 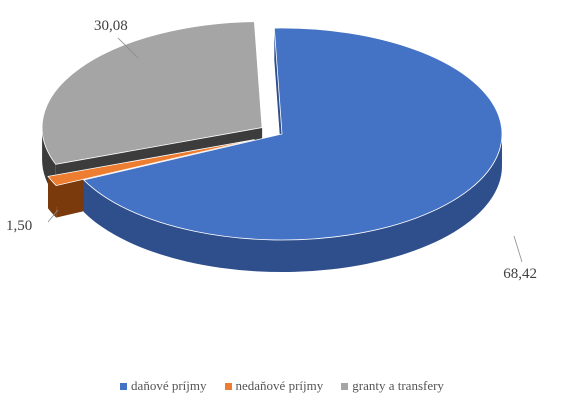 What do you see at coordinates (278, 97) in the screenshot?
I see `slice-wall-danove-prijmy` at bounding box center [278, 97].